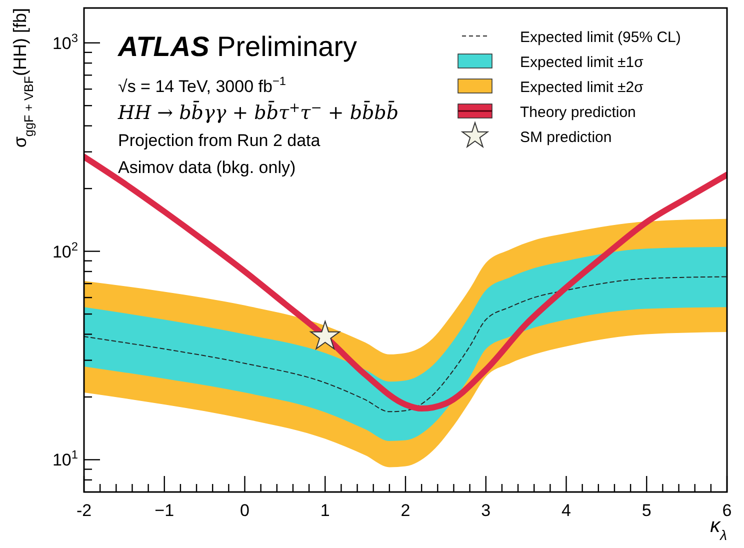 Image resolution: width=744 pixels, height=548 pixels. Describe the element at coordinates (65, 250) in the screenshot. I see `y-tick-label: 10$^{2}$` at that location.